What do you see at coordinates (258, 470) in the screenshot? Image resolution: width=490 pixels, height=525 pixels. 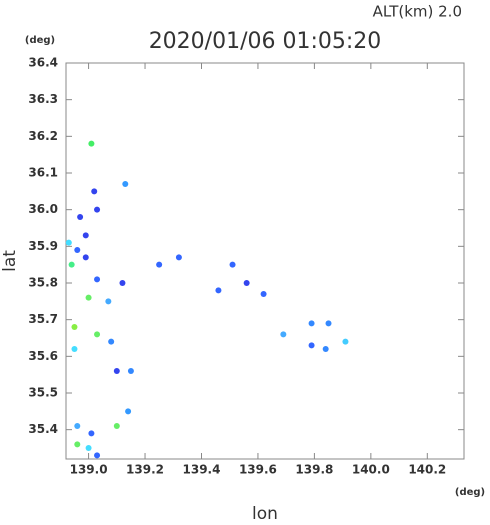 I see `x-tick-label: 139.6` at bounding box center [258, 470].